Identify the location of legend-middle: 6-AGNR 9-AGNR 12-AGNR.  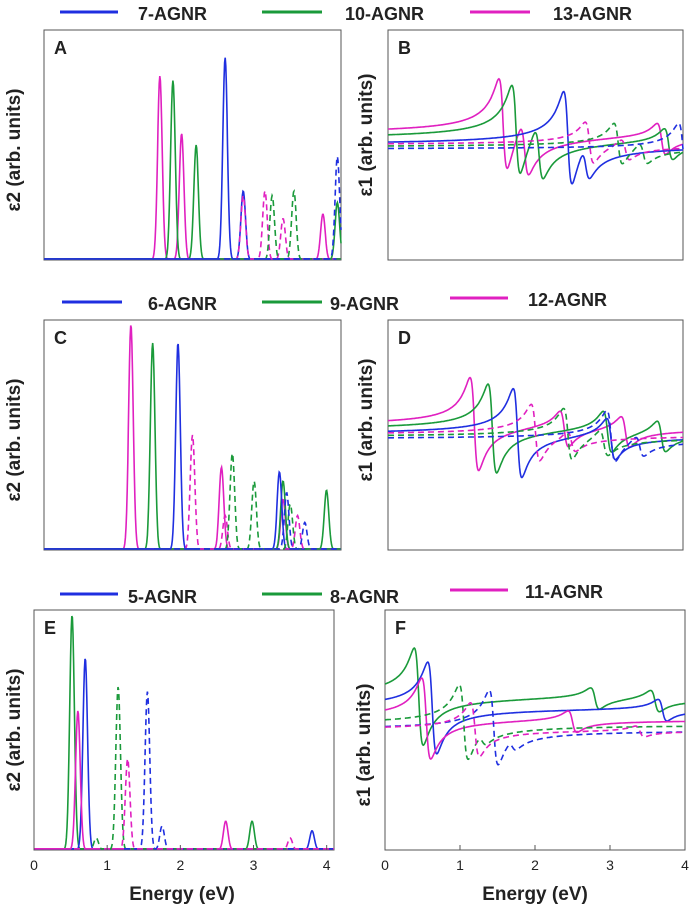
(334, 302).